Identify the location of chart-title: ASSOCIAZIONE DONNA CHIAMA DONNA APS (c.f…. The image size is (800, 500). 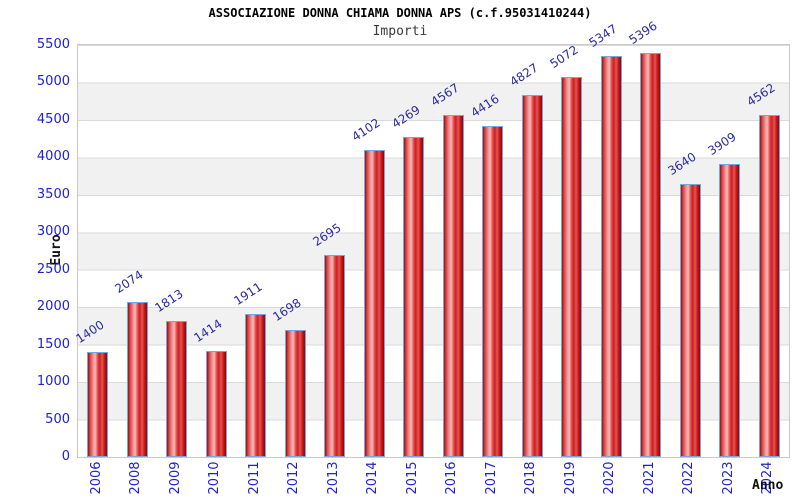
(400, 13).